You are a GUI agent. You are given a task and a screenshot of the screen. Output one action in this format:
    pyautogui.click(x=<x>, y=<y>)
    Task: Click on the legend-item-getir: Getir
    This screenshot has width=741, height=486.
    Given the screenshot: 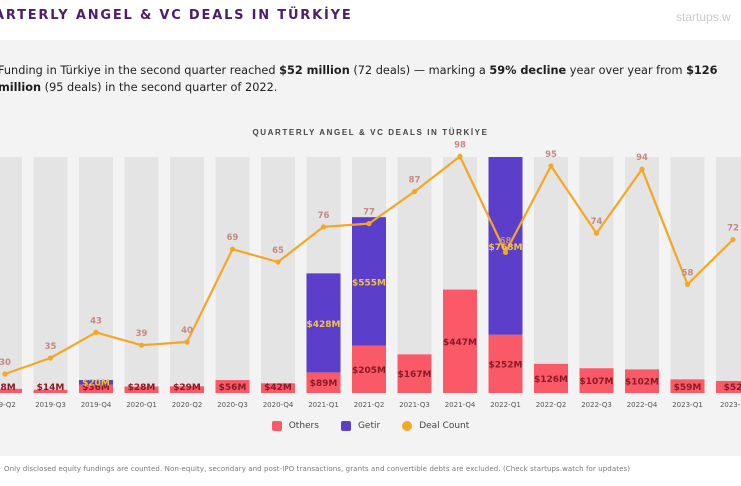 What is the action you would take?
    pyautogui.click(x=360, y=426)
    